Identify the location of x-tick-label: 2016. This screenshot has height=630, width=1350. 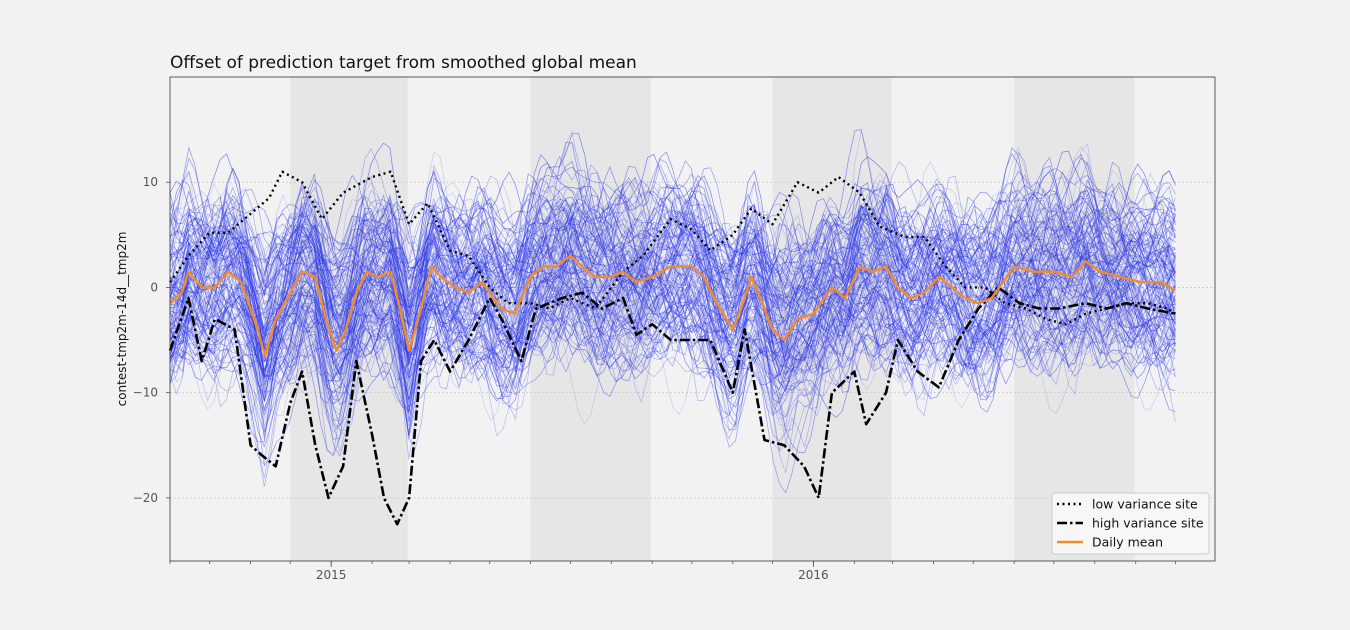
(813, 575).